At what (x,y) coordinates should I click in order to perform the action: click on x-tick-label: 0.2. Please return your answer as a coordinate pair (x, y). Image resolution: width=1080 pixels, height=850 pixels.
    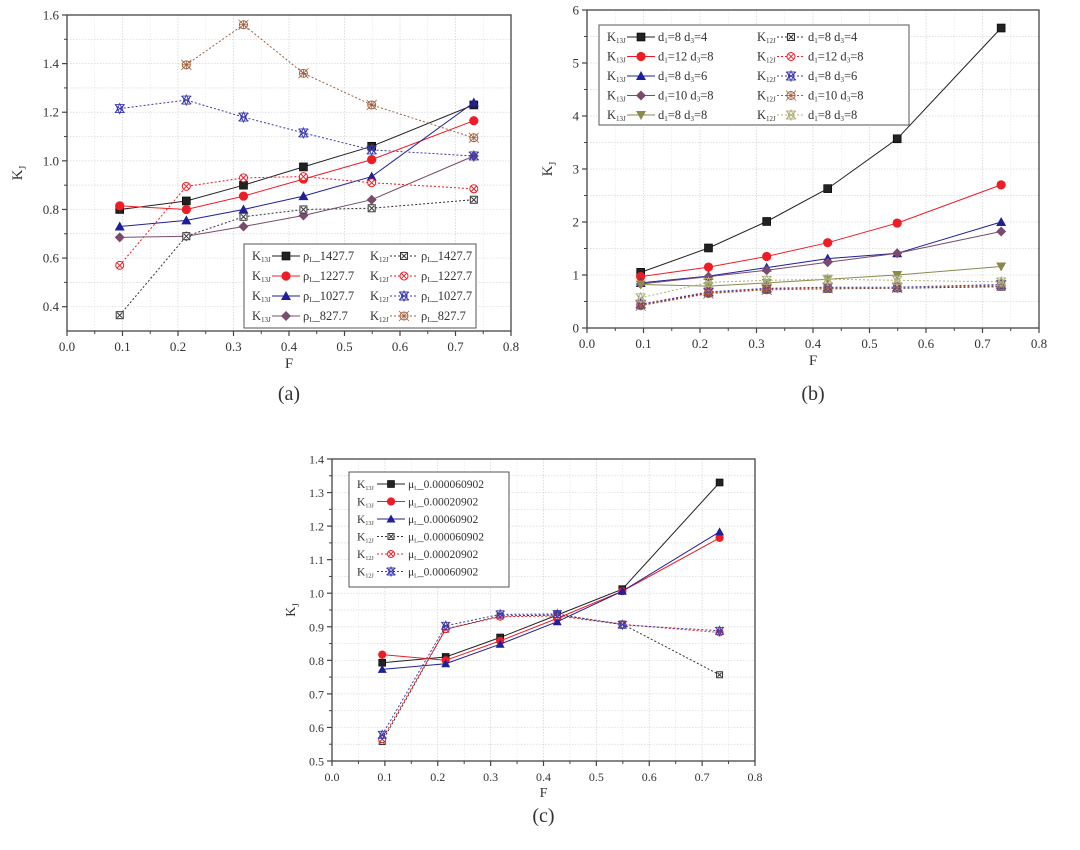
    Looking at the image, I should click on (437, 777).